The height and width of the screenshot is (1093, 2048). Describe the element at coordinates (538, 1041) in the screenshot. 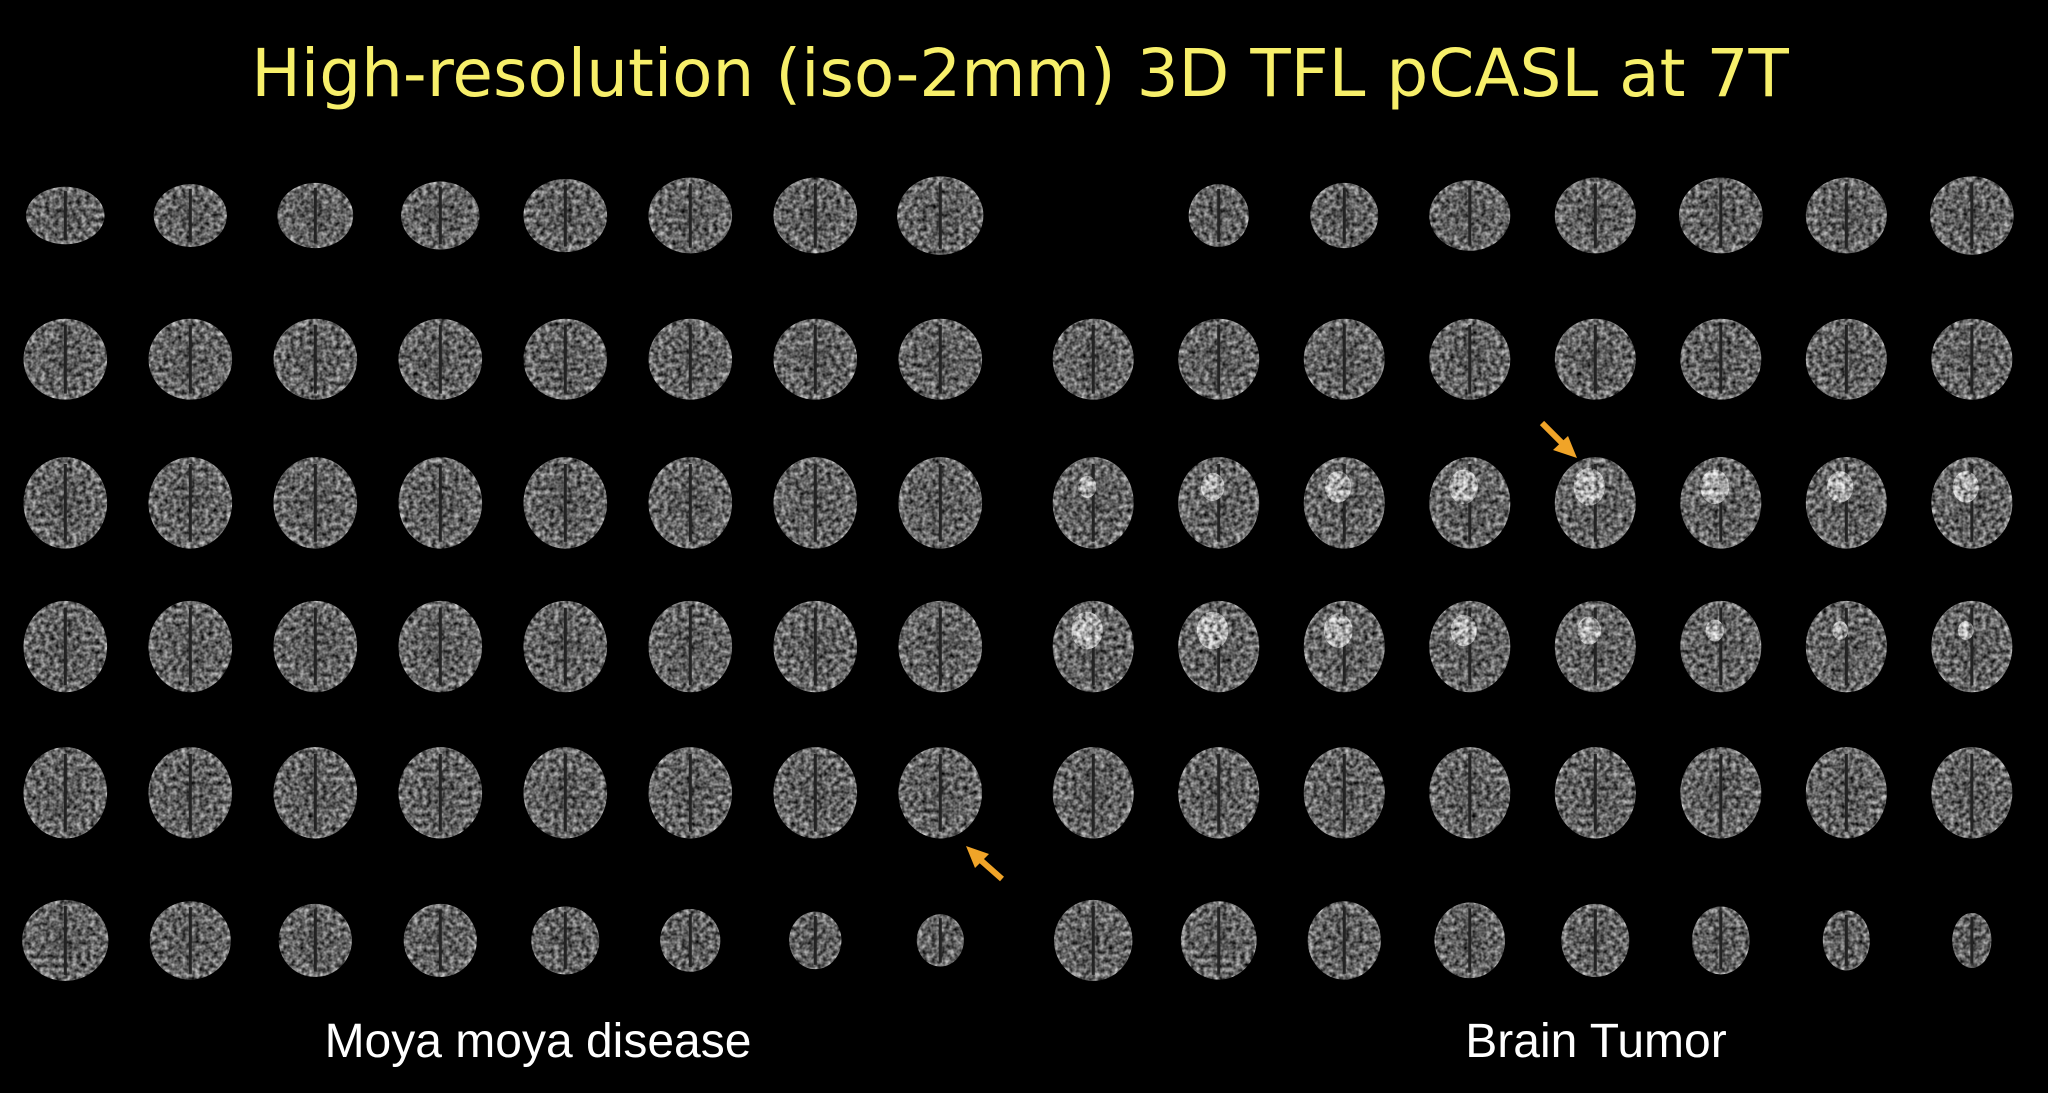

I see `panel-caption: Moya moya disease` at that location.